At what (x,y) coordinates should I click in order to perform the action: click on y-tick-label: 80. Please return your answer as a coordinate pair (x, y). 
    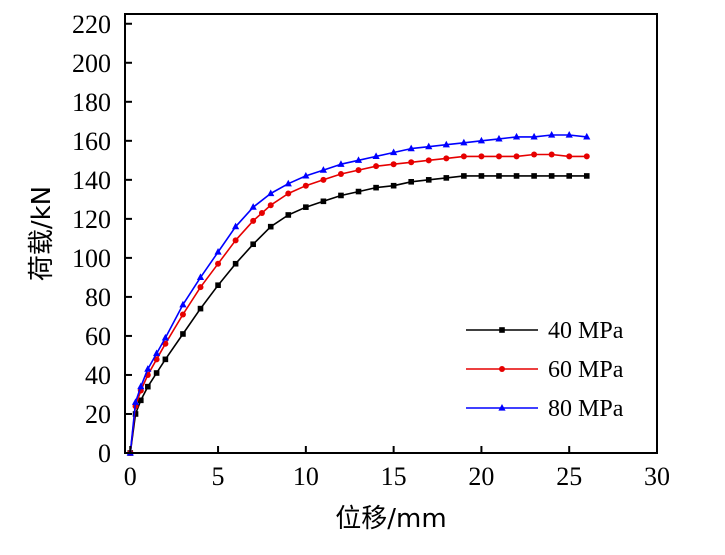
    Looking at the image, I should click on (98, 297).